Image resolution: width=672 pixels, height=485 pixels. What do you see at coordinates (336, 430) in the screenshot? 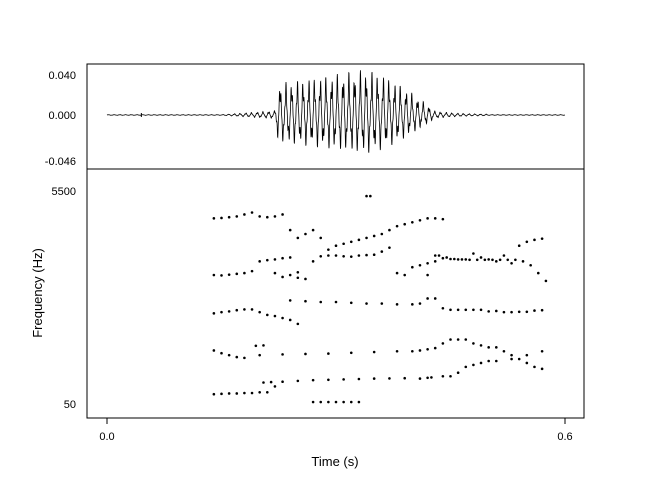
I see `time-x-axis: 0.0 0.6` at bounding box center [336, 430].